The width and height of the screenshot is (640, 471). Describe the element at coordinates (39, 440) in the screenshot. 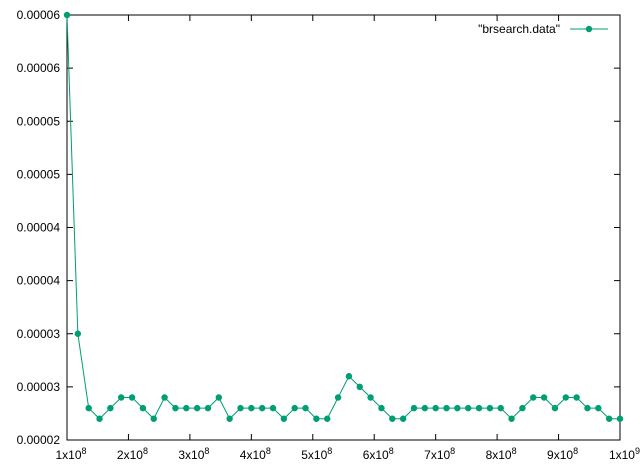

I see `y-tick-label: 0.00002` at that location.